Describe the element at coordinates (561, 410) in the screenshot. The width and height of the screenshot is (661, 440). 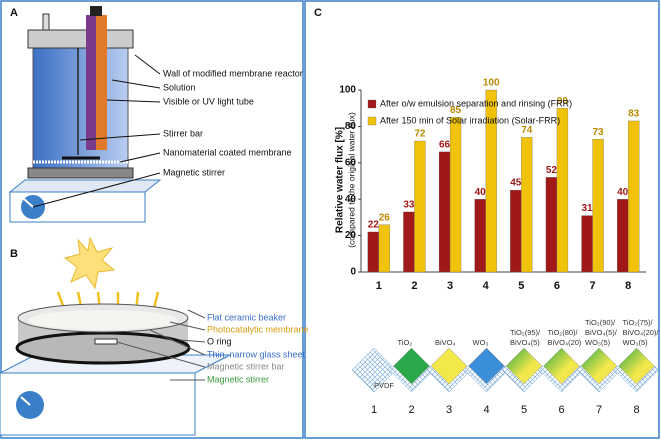
I see `membrane-number: 6` at that location.